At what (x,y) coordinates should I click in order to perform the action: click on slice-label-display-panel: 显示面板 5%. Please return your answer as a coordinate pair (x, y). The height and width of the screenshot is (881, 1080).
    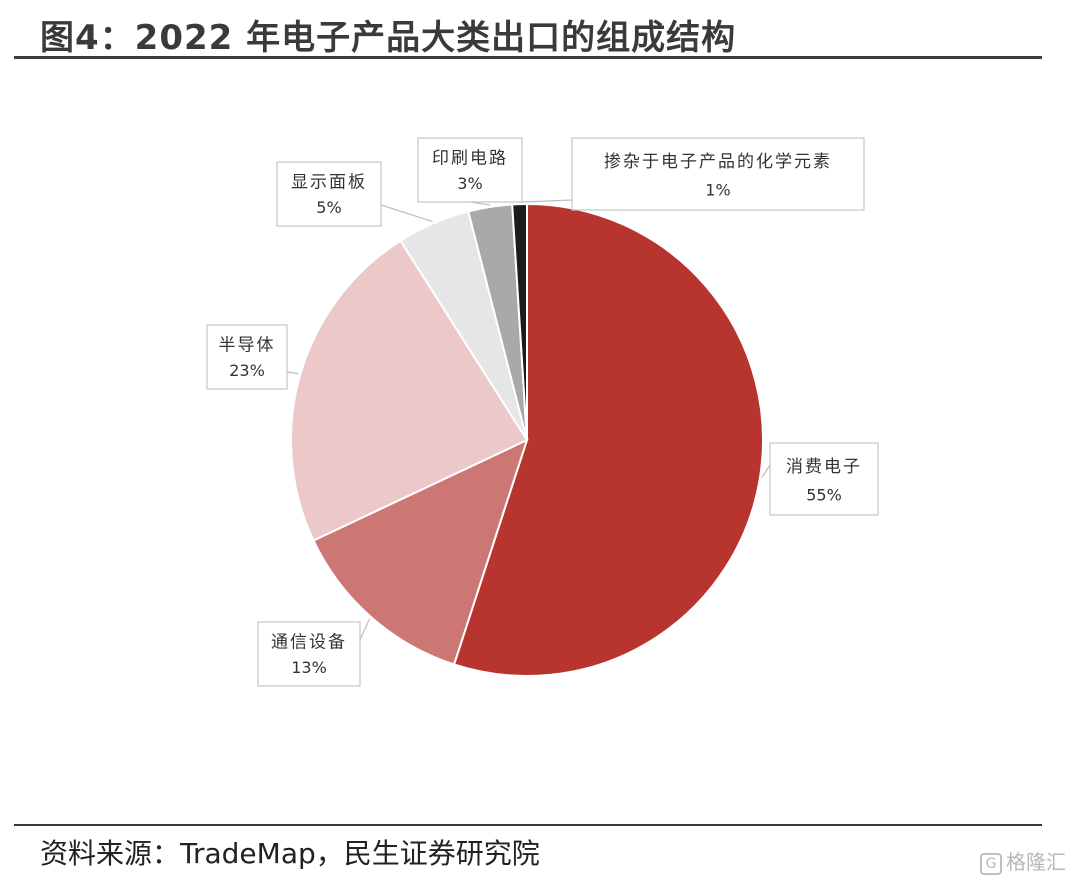
    Looking at the image, I should click on (329, 194).